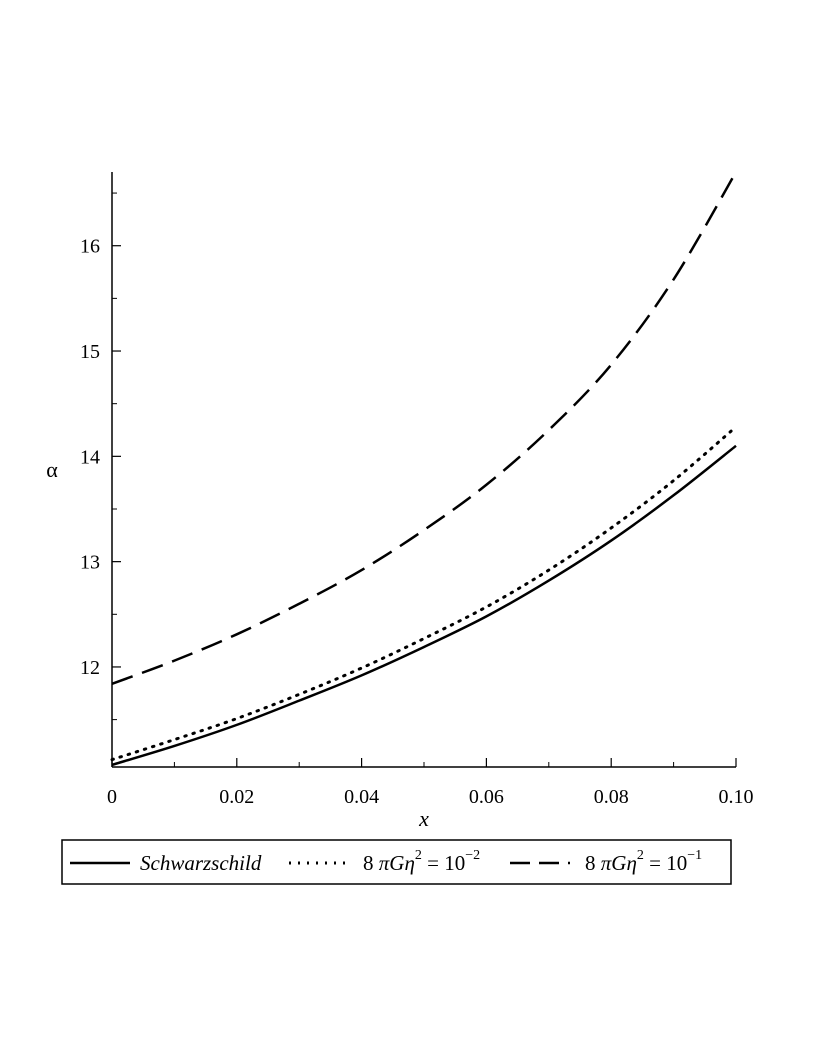 The image size is (817, 1058). What do you see at coordinates (90, 563) in the screenshot?
I see `y-tick-label: 13` at bounding box center [90, 563].